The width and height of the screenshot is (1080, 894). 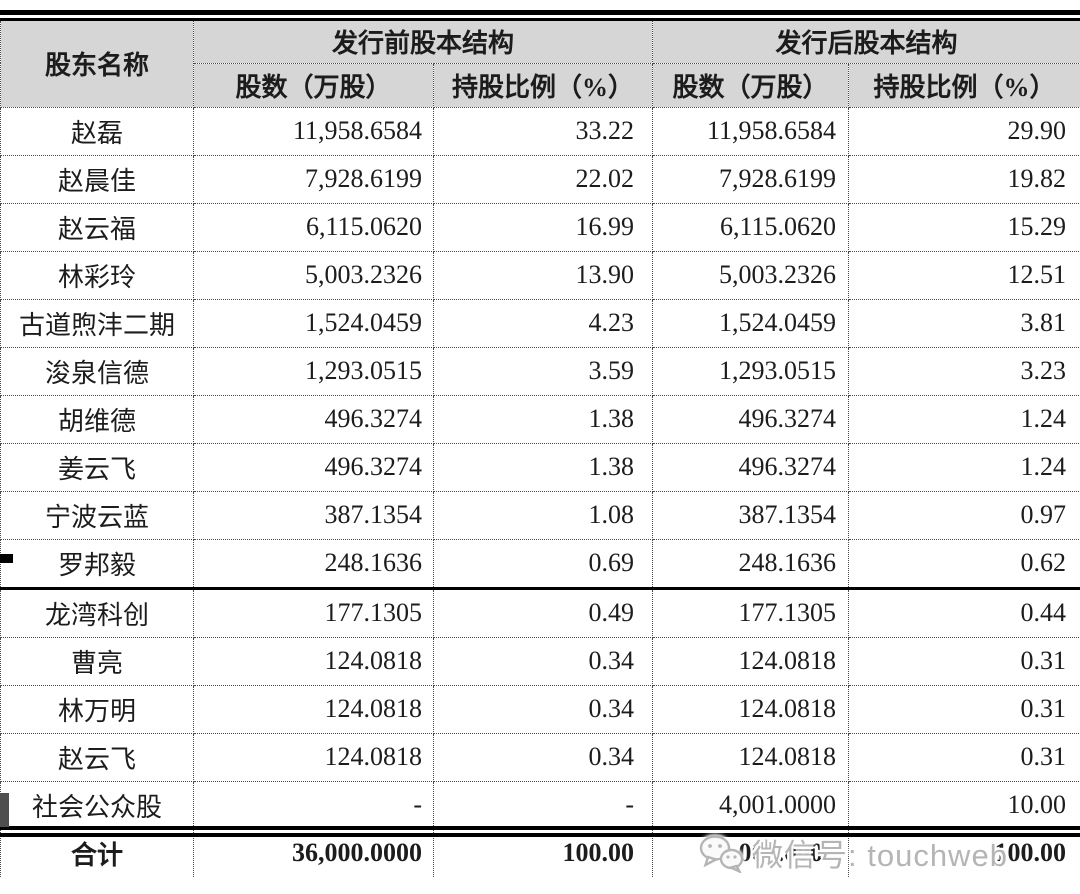 What do you see at coordinates (543, 612) in the screenshot?
I see `pre-ratio-value: 0.49` at bounding box center [543, 612].